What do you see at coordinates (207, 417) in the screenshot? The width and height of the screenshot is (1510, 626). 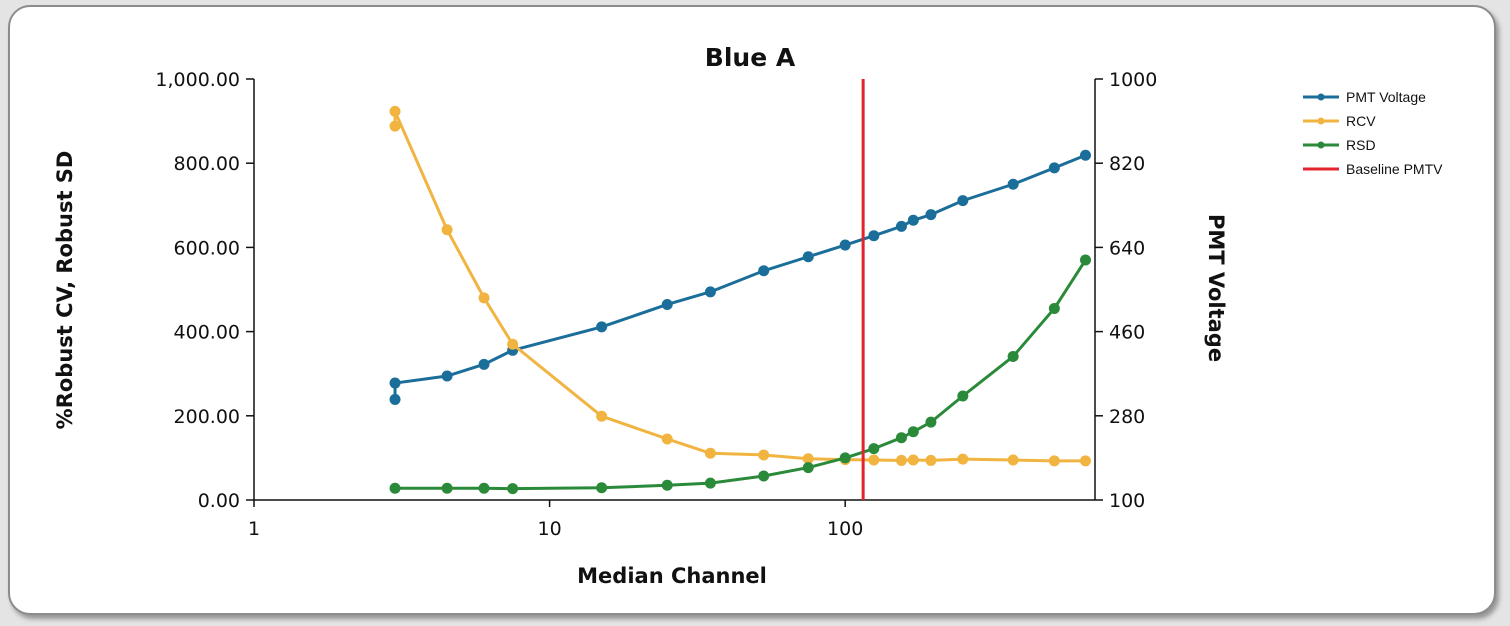 I see `y-tick-label: 200.00` at bounding box center [207, 417].